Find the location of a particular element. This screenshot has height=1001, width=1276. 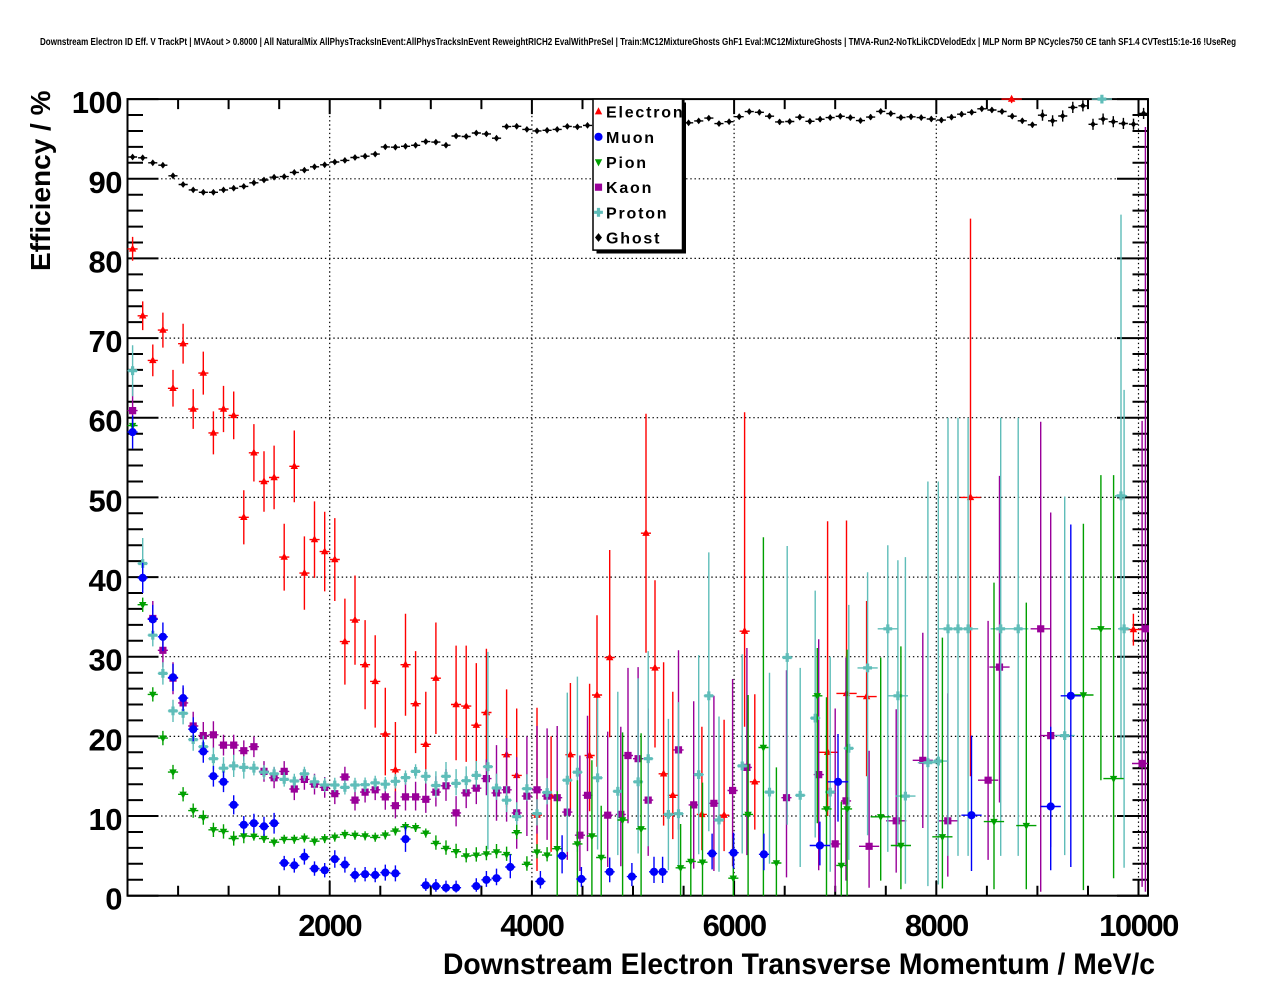

svg-text: 10 is located at coordinates (105, 819).